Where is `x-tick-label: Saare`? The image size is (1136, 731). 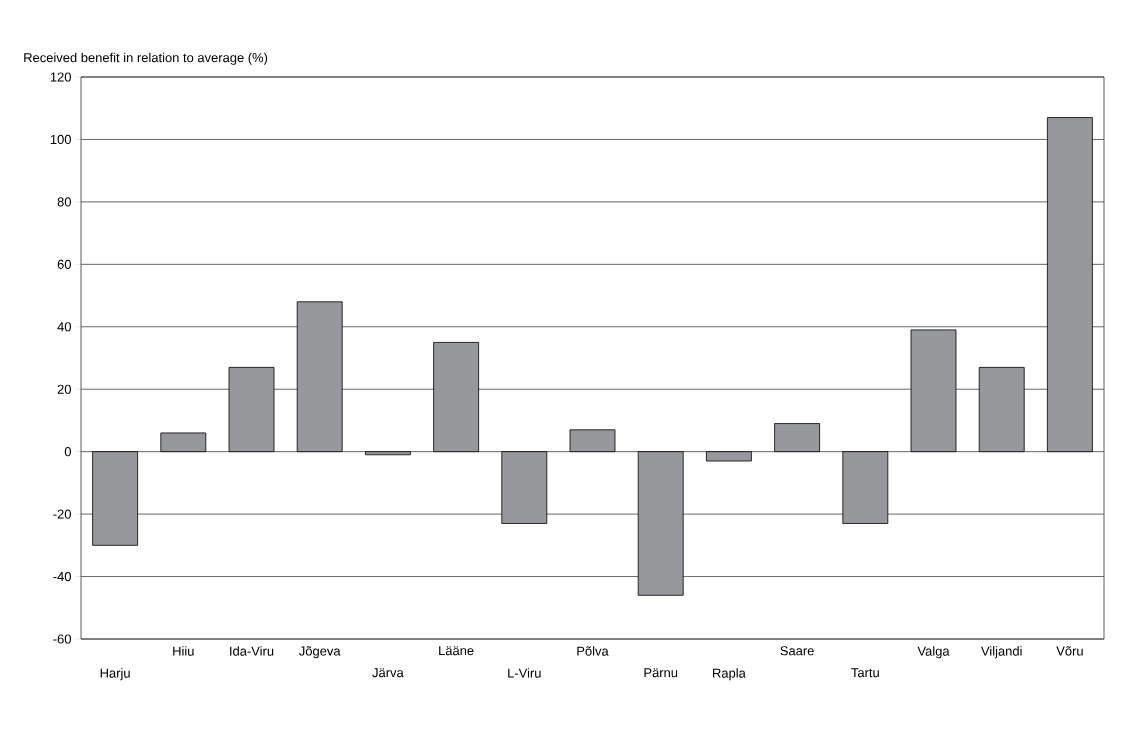
x-tick-label: Saare is located at coordinates (797, 651).